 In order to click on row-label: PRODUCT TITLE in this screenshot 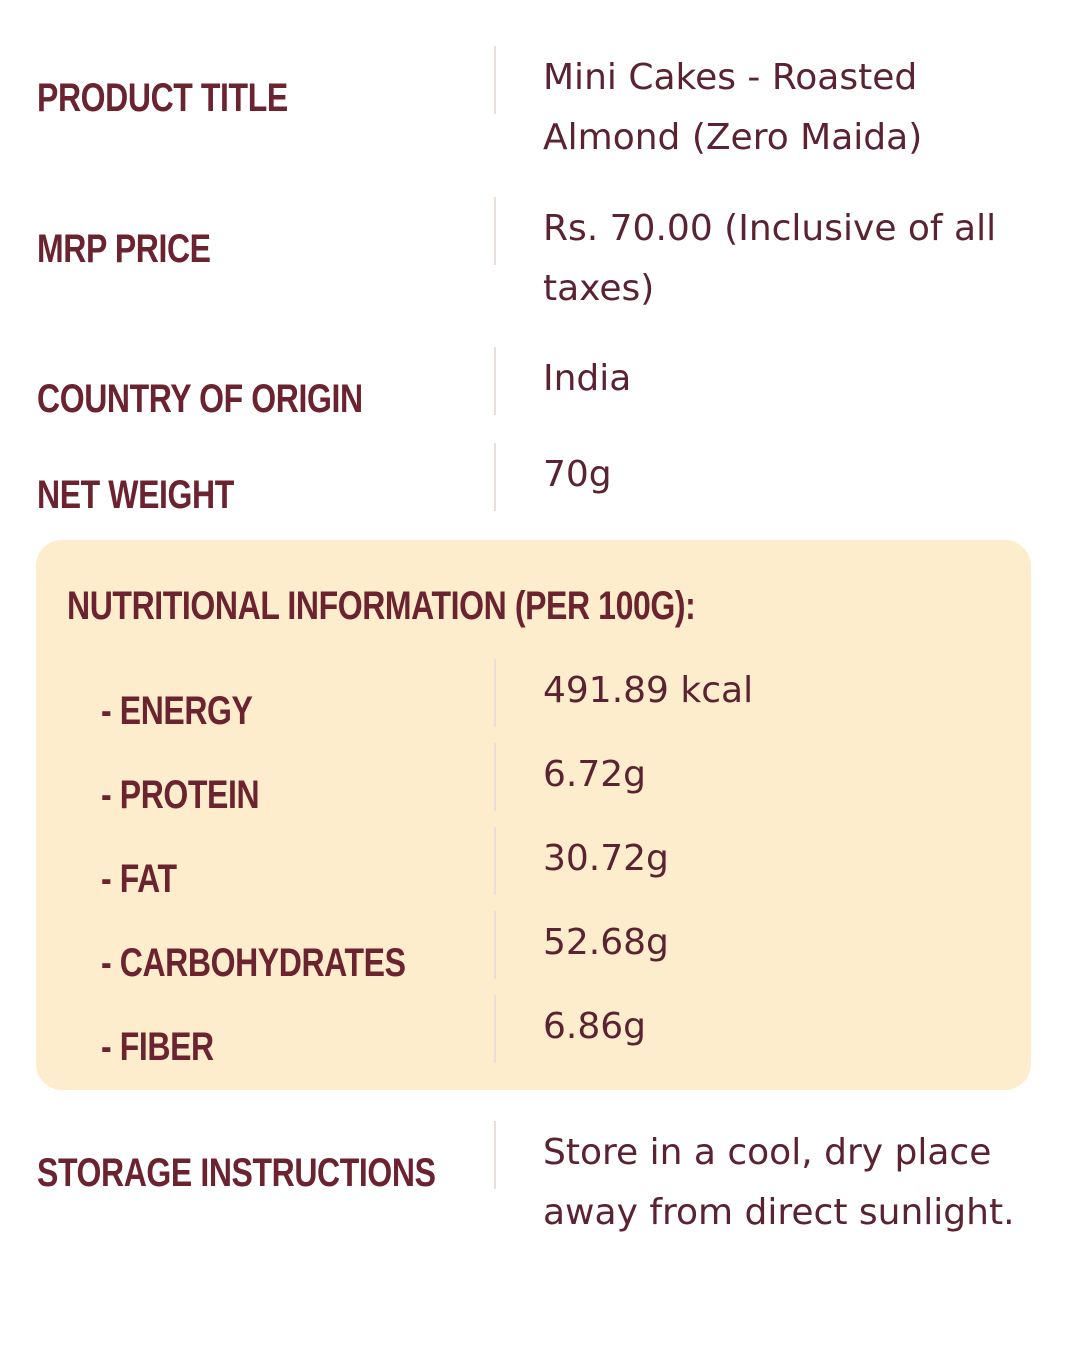, I will do `click(162, 98)`.